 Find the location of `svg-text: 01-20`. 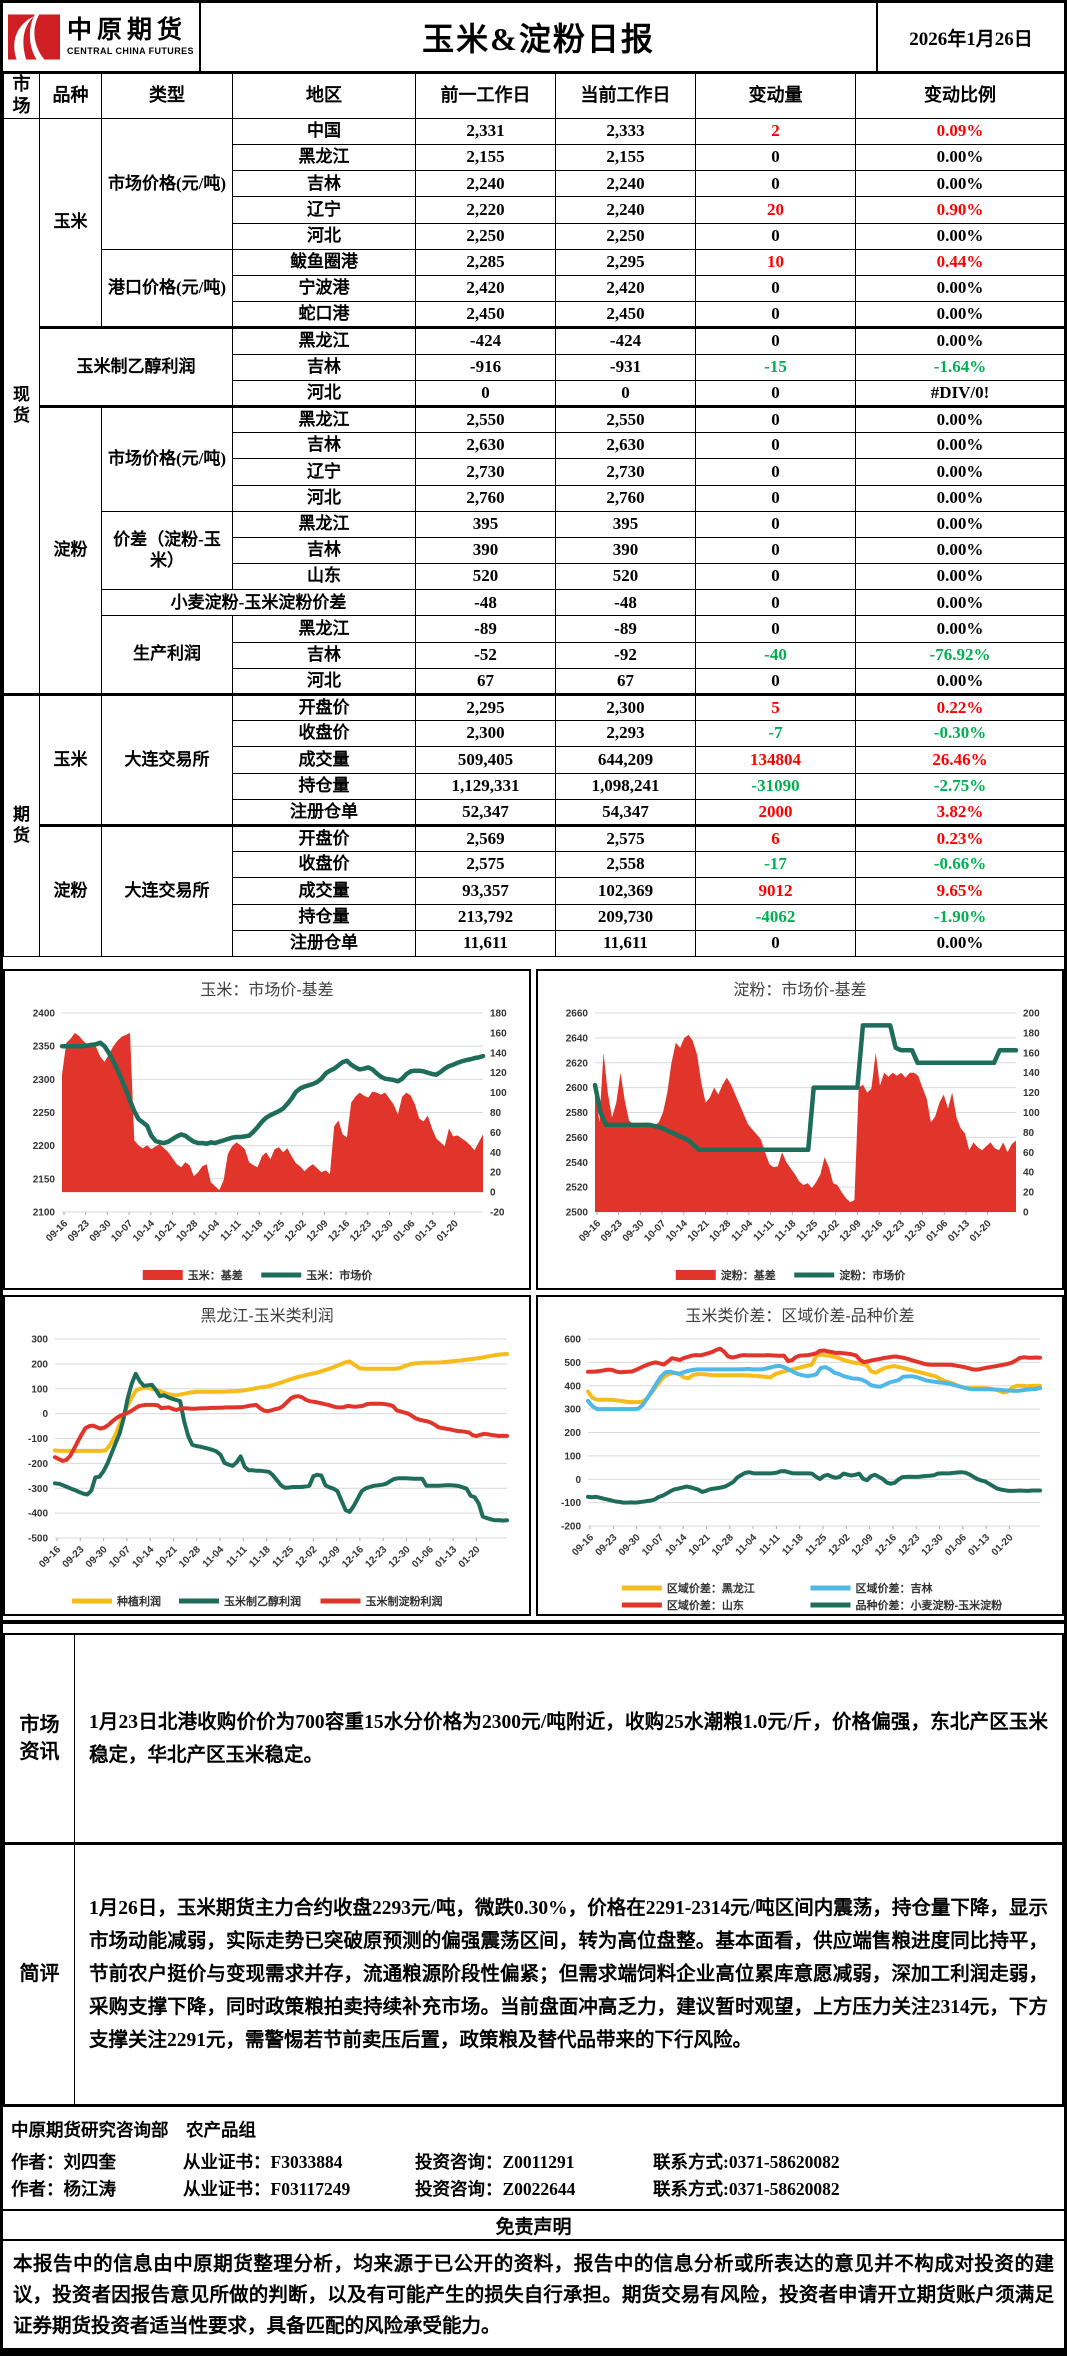

svg-text: 01-20 is located at coordinates (981, 1231).